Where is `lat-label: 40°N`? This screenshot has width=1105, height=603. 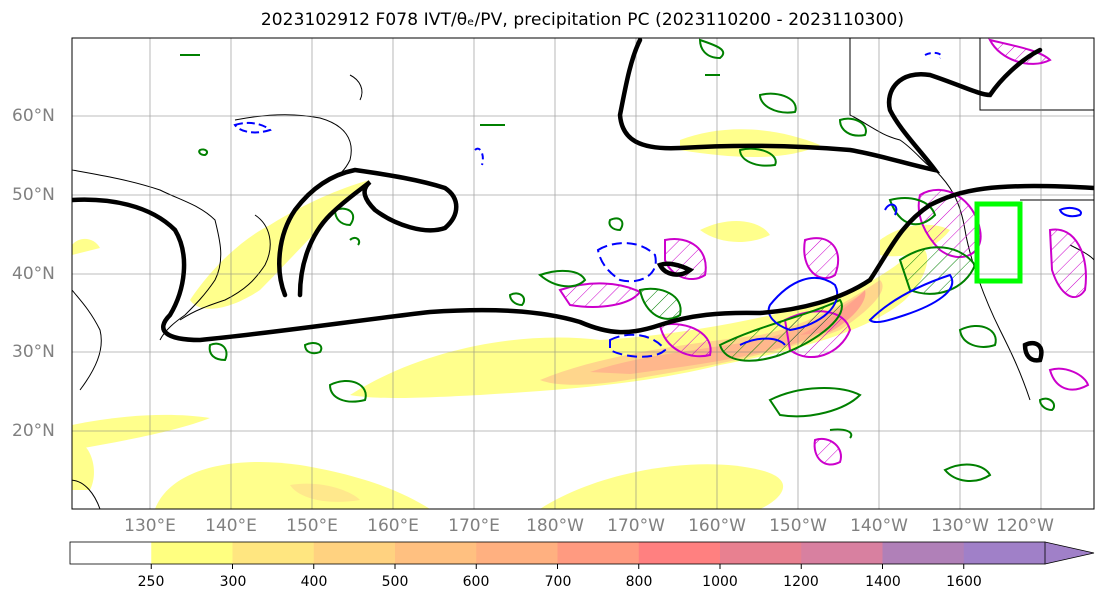 lat-label: 40°N is located at coordinates (33, 274).